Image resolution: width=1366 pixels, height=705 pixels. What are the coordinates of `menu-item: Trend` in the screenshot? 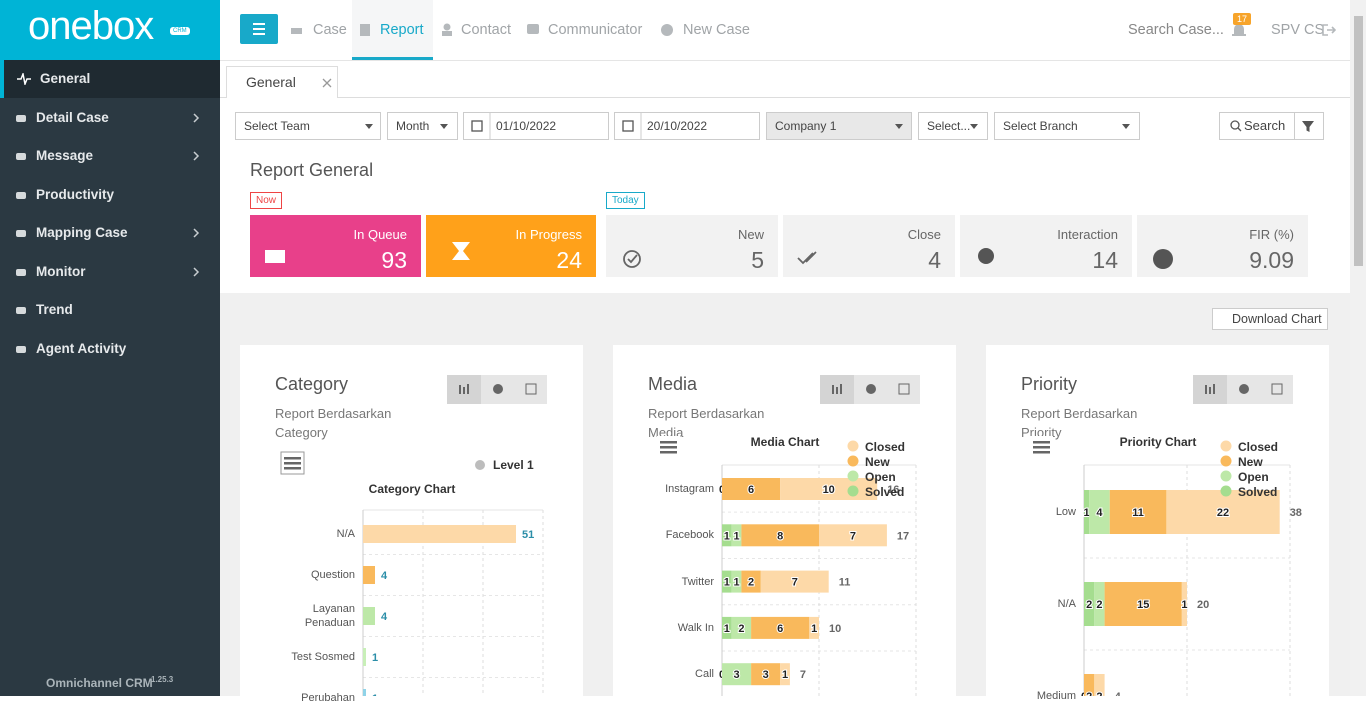 It's located at (110, 310).